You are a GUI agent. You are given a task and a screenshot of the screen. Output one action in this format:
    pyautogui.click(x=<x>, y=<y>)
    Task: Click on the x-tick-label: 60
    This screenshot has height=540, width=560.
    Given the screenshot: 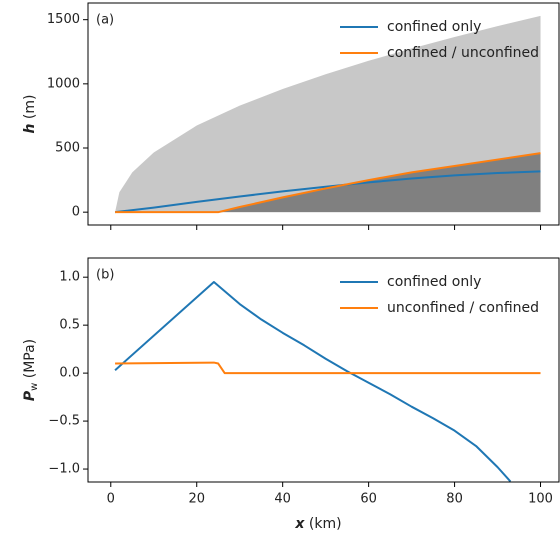 What is the action you would take?
    pyautogui.click(x=368, y=499)
    